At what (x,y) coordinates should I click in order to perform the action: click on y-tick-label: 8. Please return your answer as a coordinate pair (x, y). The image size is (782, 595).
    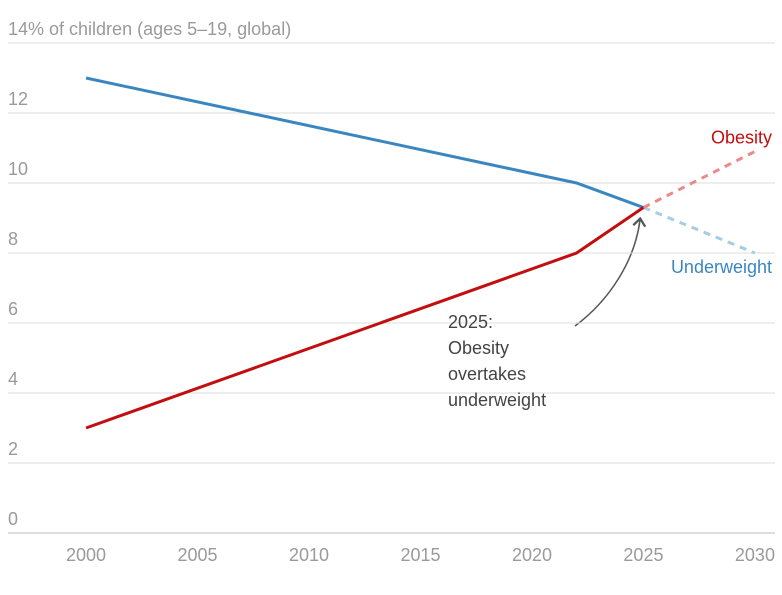
    Looking at the image, I should click on (13, 239).